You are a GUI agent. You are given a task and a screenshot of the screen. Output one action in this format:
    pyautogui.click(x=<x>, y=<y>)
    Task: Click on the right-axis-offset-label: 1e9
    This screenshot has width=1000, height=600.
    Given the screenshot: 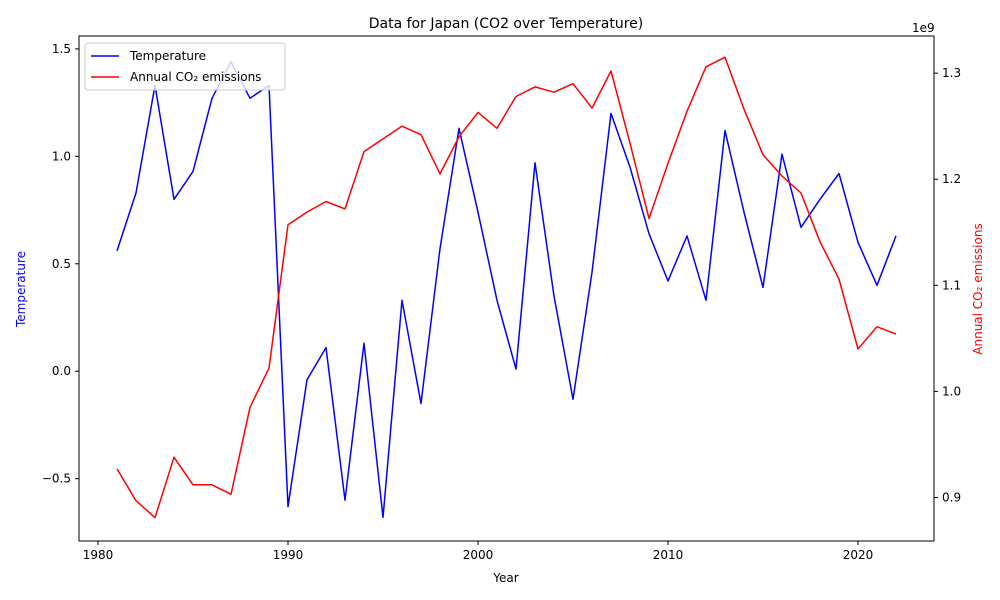 What is the action you would take?
    pyautogui.click(x=923, y=28)
    